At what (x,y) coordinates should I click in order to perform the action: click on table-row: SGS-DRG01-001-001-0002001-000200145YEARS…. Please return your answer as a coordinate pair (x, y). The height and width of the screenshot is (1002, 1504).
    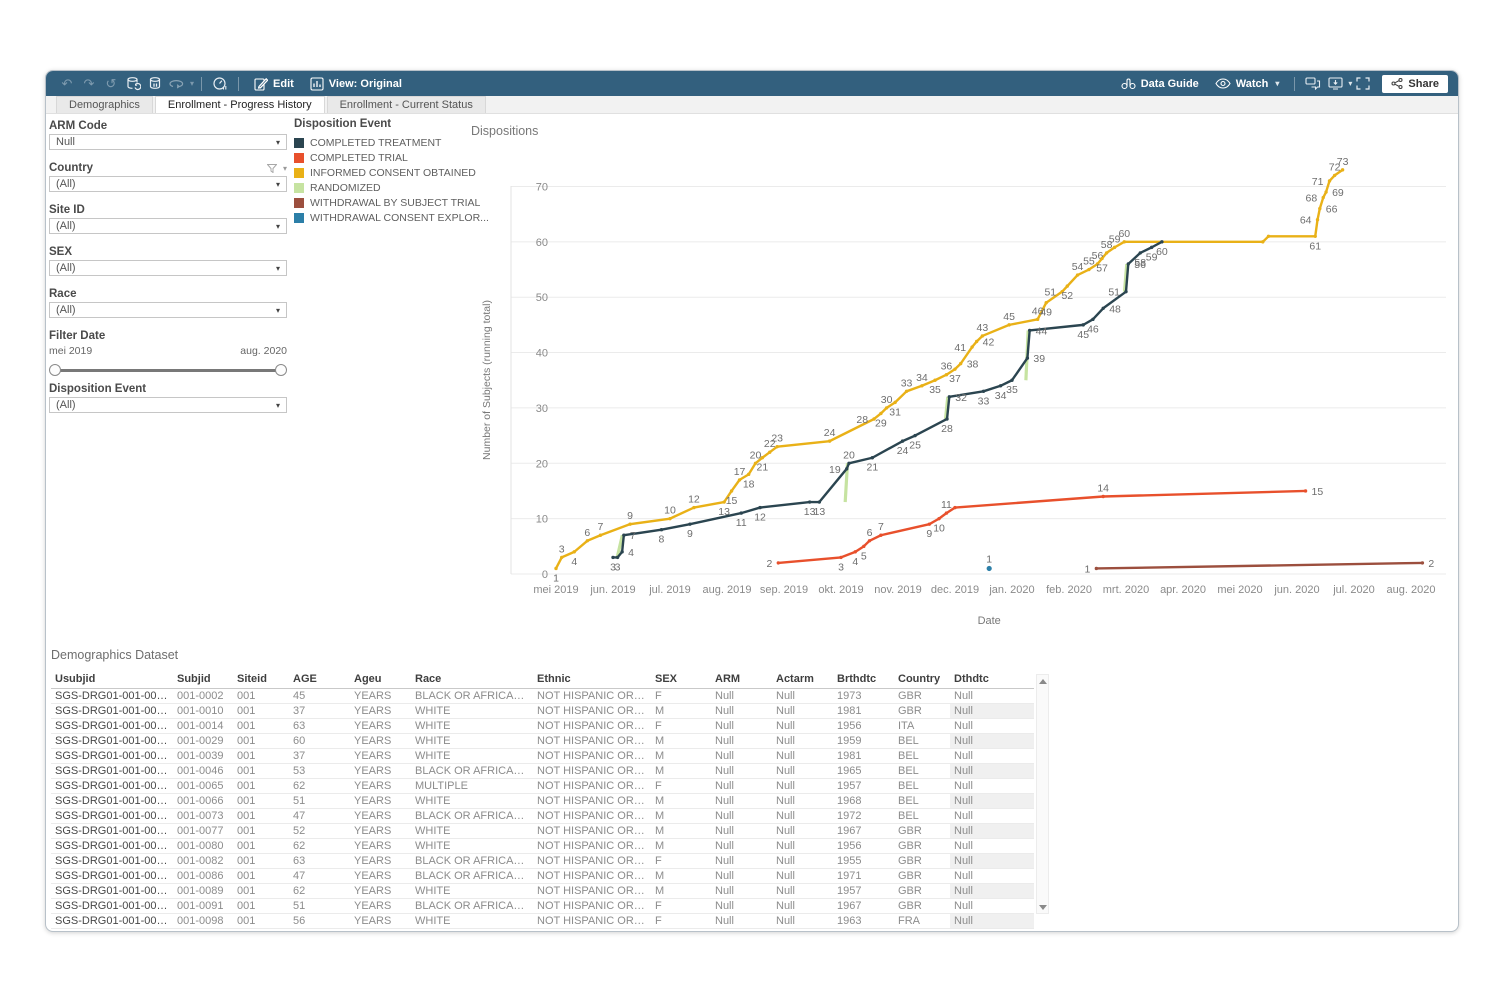
    Looking at the image, I should click on (542, 696).